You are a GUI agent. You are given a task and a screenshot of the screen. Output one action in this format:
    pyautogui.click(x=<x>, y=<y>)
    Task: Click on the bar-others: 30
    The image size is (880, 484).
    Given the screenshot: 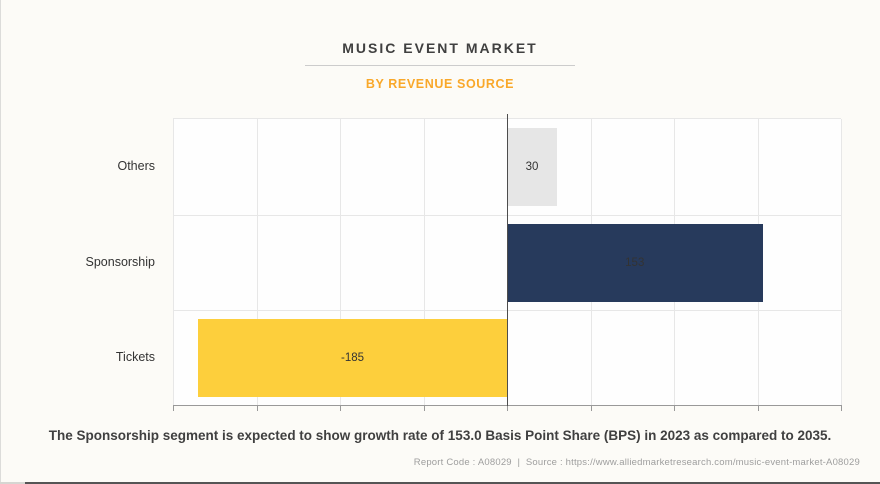 What is the action you would take?
    pyautogui.click(x=532, y=166)
    